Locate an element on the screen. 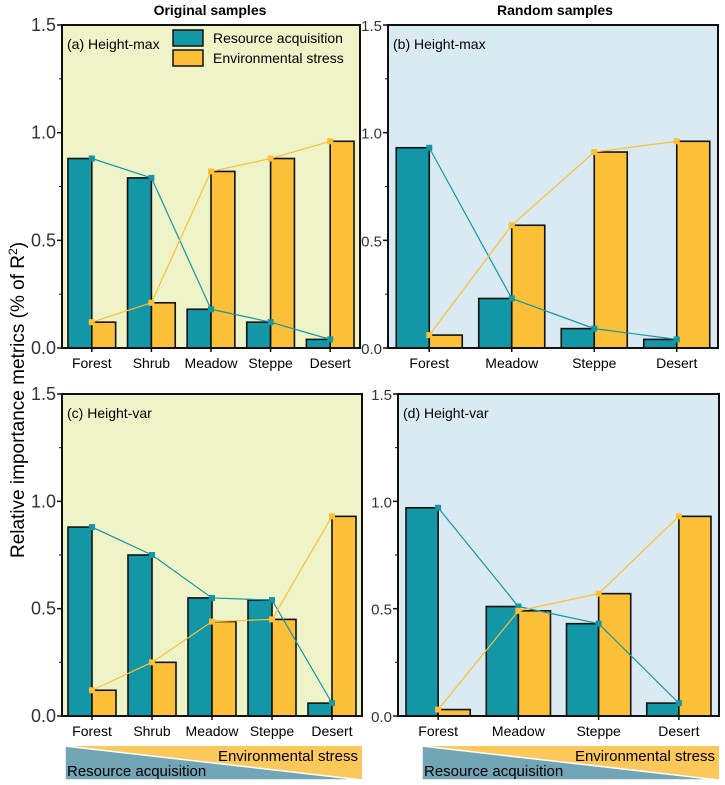  panel-label: (b) Height-max is located at coordinates (439, 44).